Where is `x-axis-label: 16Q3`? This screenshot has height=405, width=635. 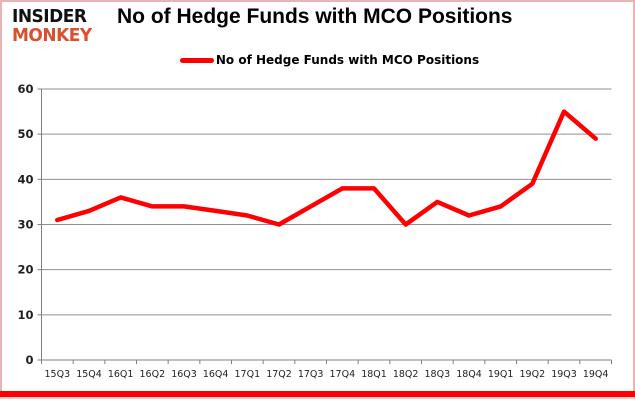
x-axis-label: 16Q3 is located at coordinates (184, 374).